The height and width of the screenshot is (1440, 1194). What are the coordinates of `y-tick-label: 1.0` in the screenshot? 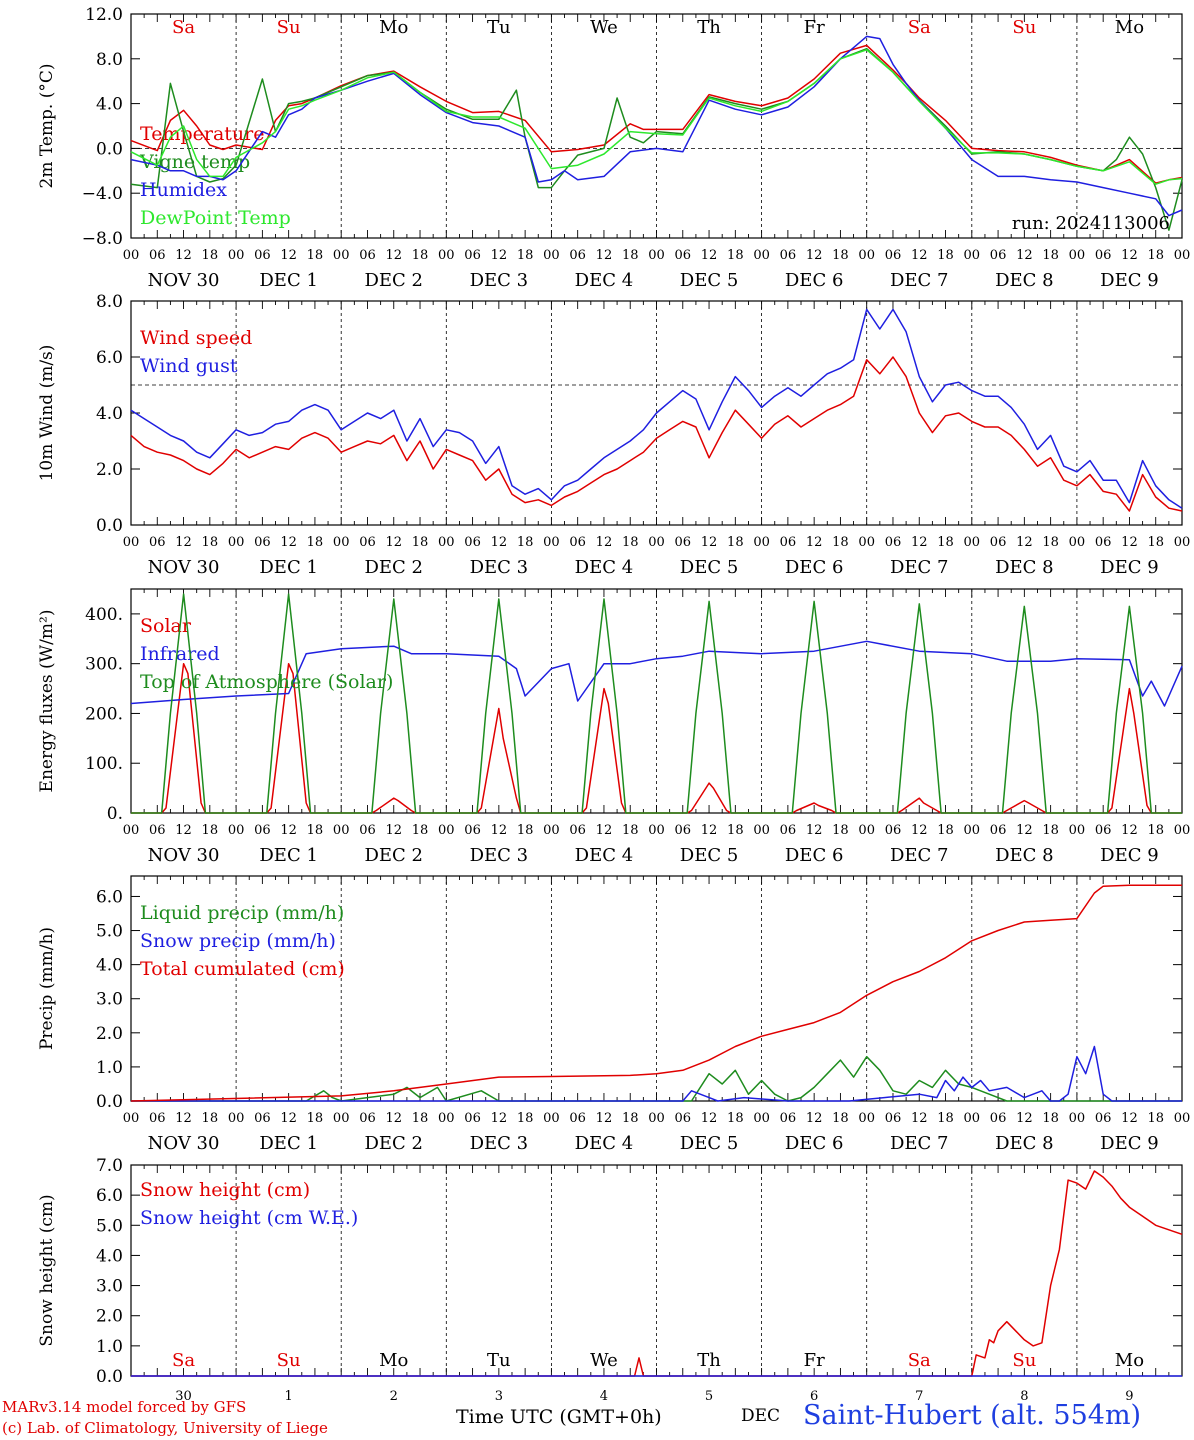 It's located at (109, 1347).